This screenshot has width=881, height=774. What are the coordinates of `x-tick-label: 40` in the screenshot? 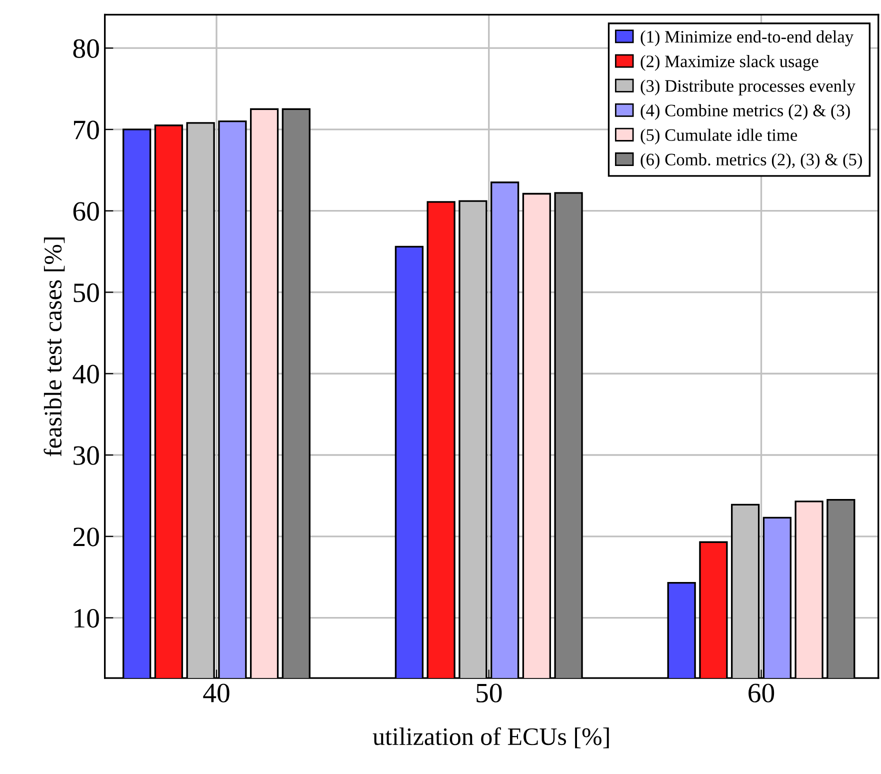 It's located at (216, 693).